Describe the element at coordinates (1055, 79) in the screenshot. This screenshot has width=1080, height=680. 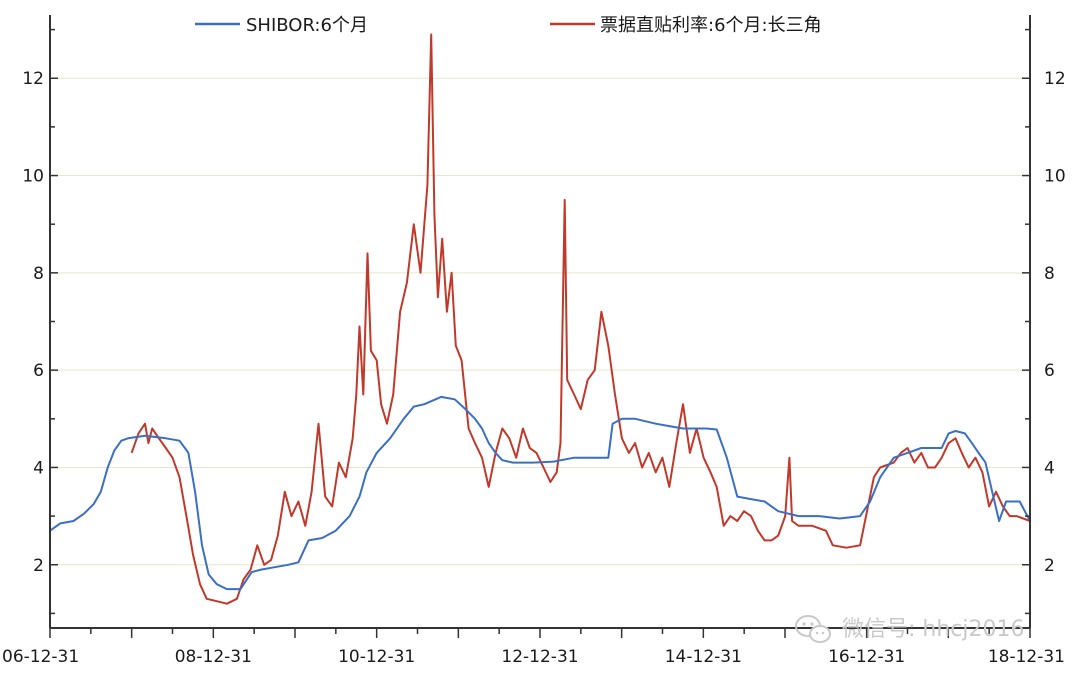
I see `right-tick-label-12: 12` at that location.